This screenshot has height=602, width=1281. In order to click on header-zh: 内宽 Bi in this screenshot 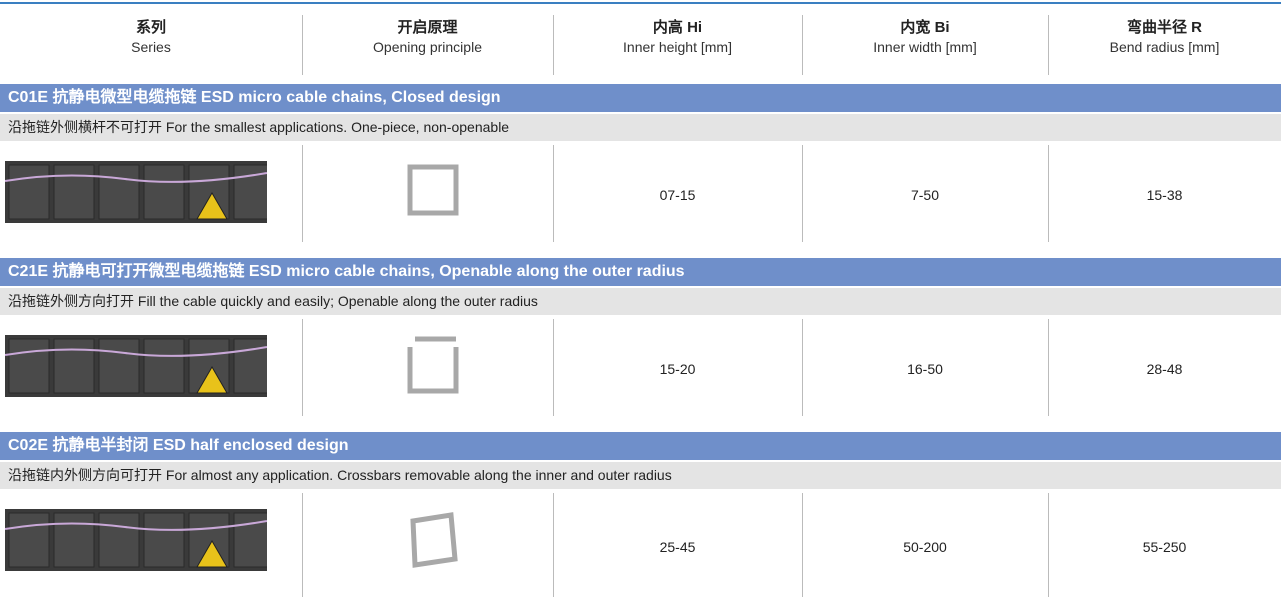, I will do `click(925, 27)`.